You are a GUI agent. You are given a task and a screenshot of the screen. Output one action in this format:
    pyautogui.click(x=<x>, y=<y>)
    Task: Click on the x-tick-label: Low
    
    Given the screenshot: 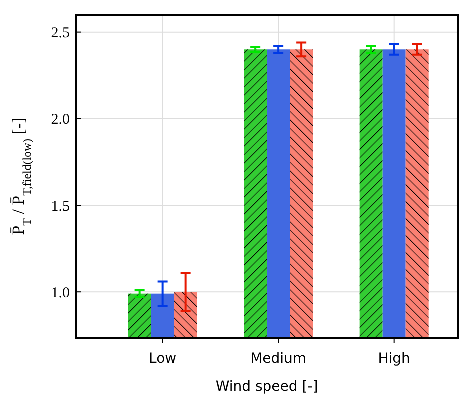 What is the action you would take?
    pyautogui.click(x=163, y=358)
    